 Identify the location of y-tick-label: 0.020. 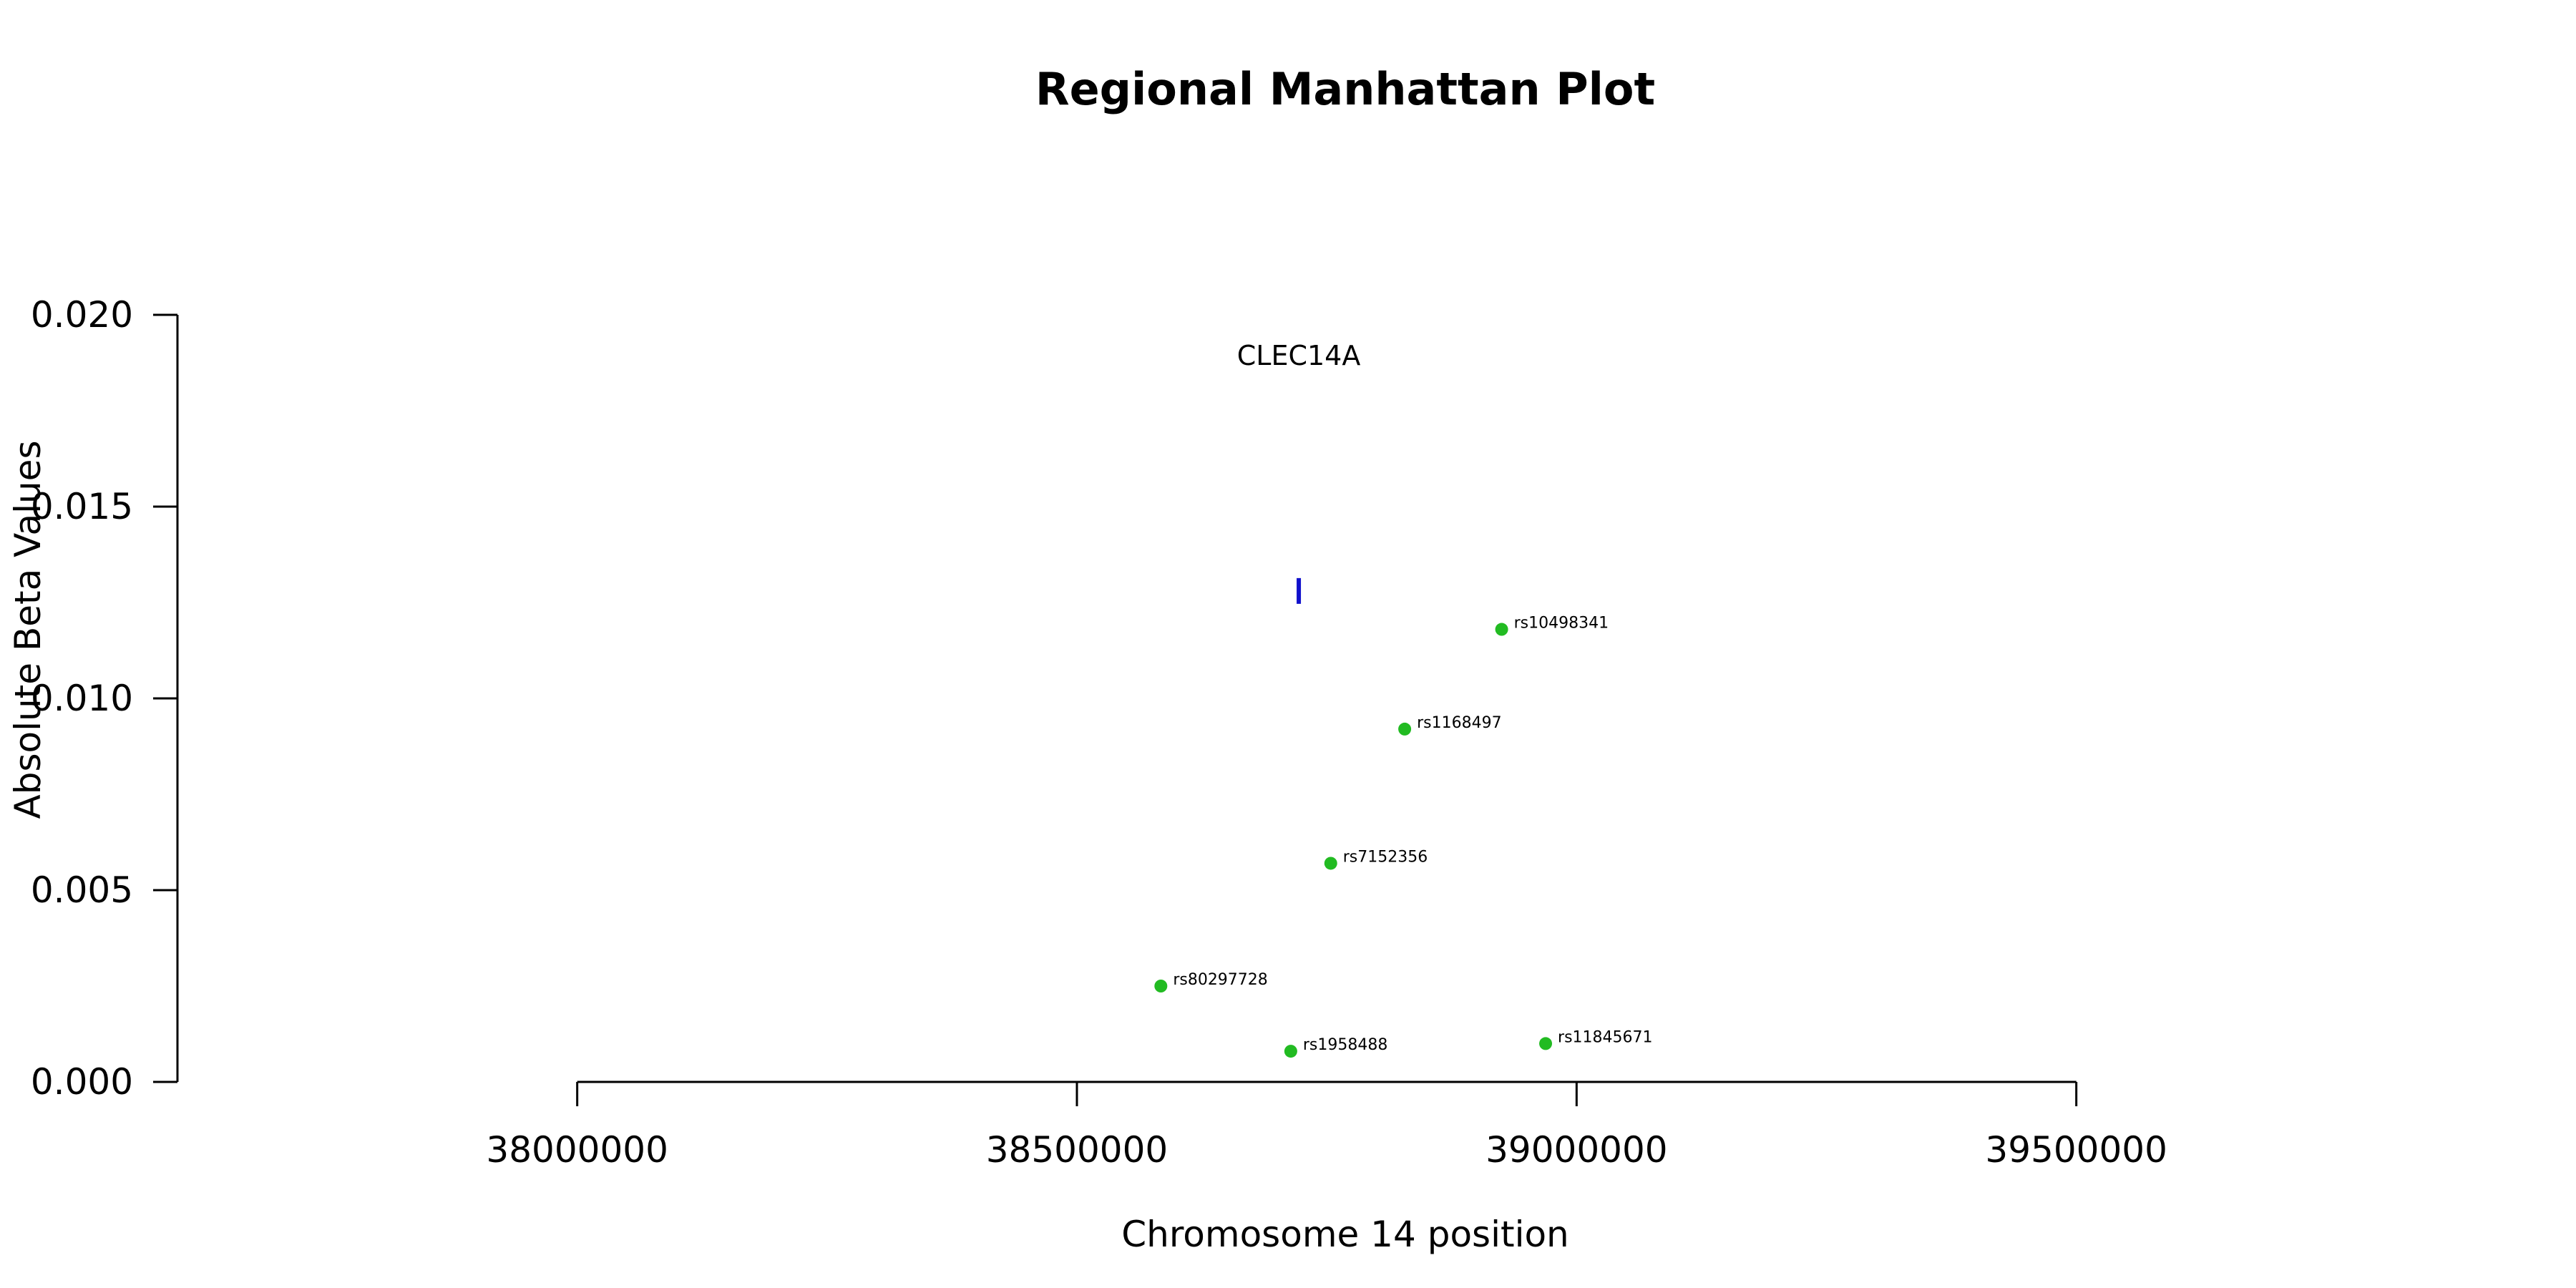
(82, 315).